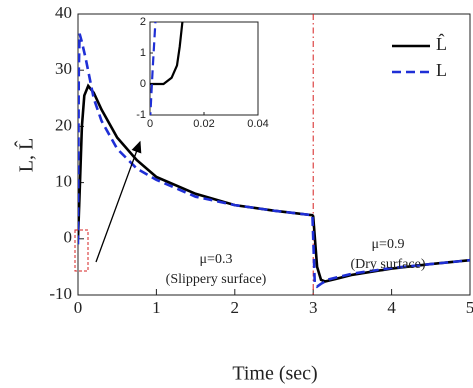 The image size is (473, 388). I want to click on x-tick-label: 0.02, so click(203, 124).